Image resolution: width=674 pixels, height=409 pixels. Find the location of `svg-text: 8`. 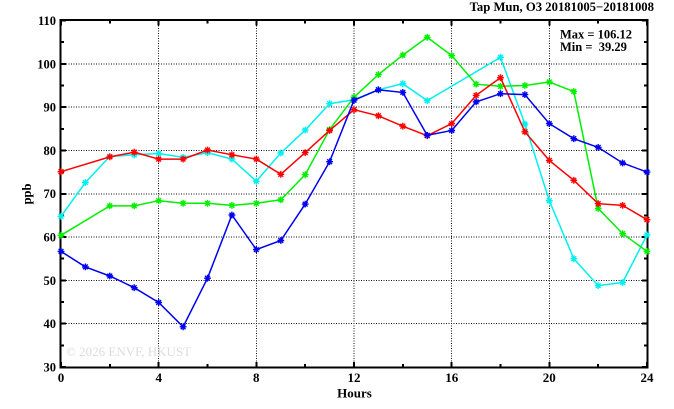

svg-text: 8 is located at coordinates (256, 377).